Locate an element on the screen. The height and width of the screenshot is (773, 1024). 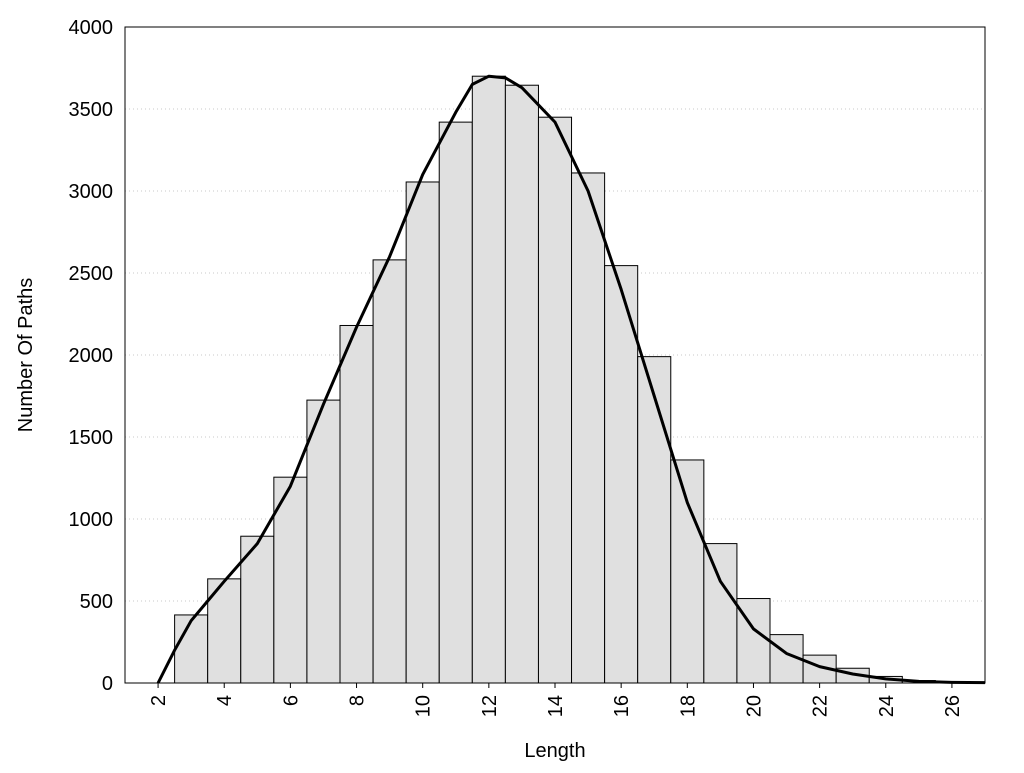
x-axis-title: Length is located at coordinates (554, 751).